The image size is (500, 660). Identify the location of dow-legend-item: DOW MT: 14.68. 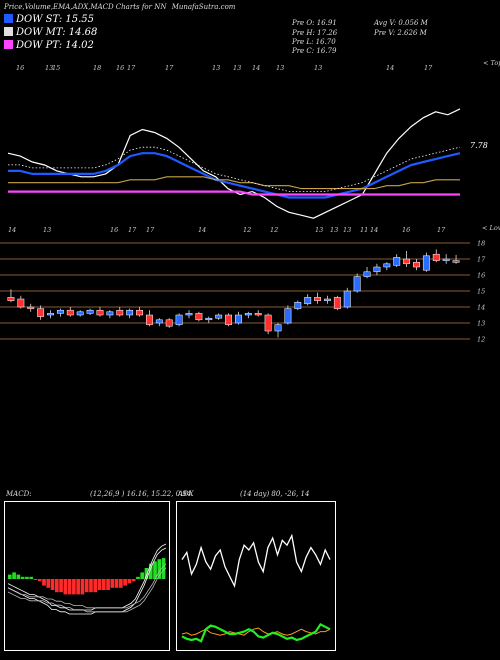
(50, 32).